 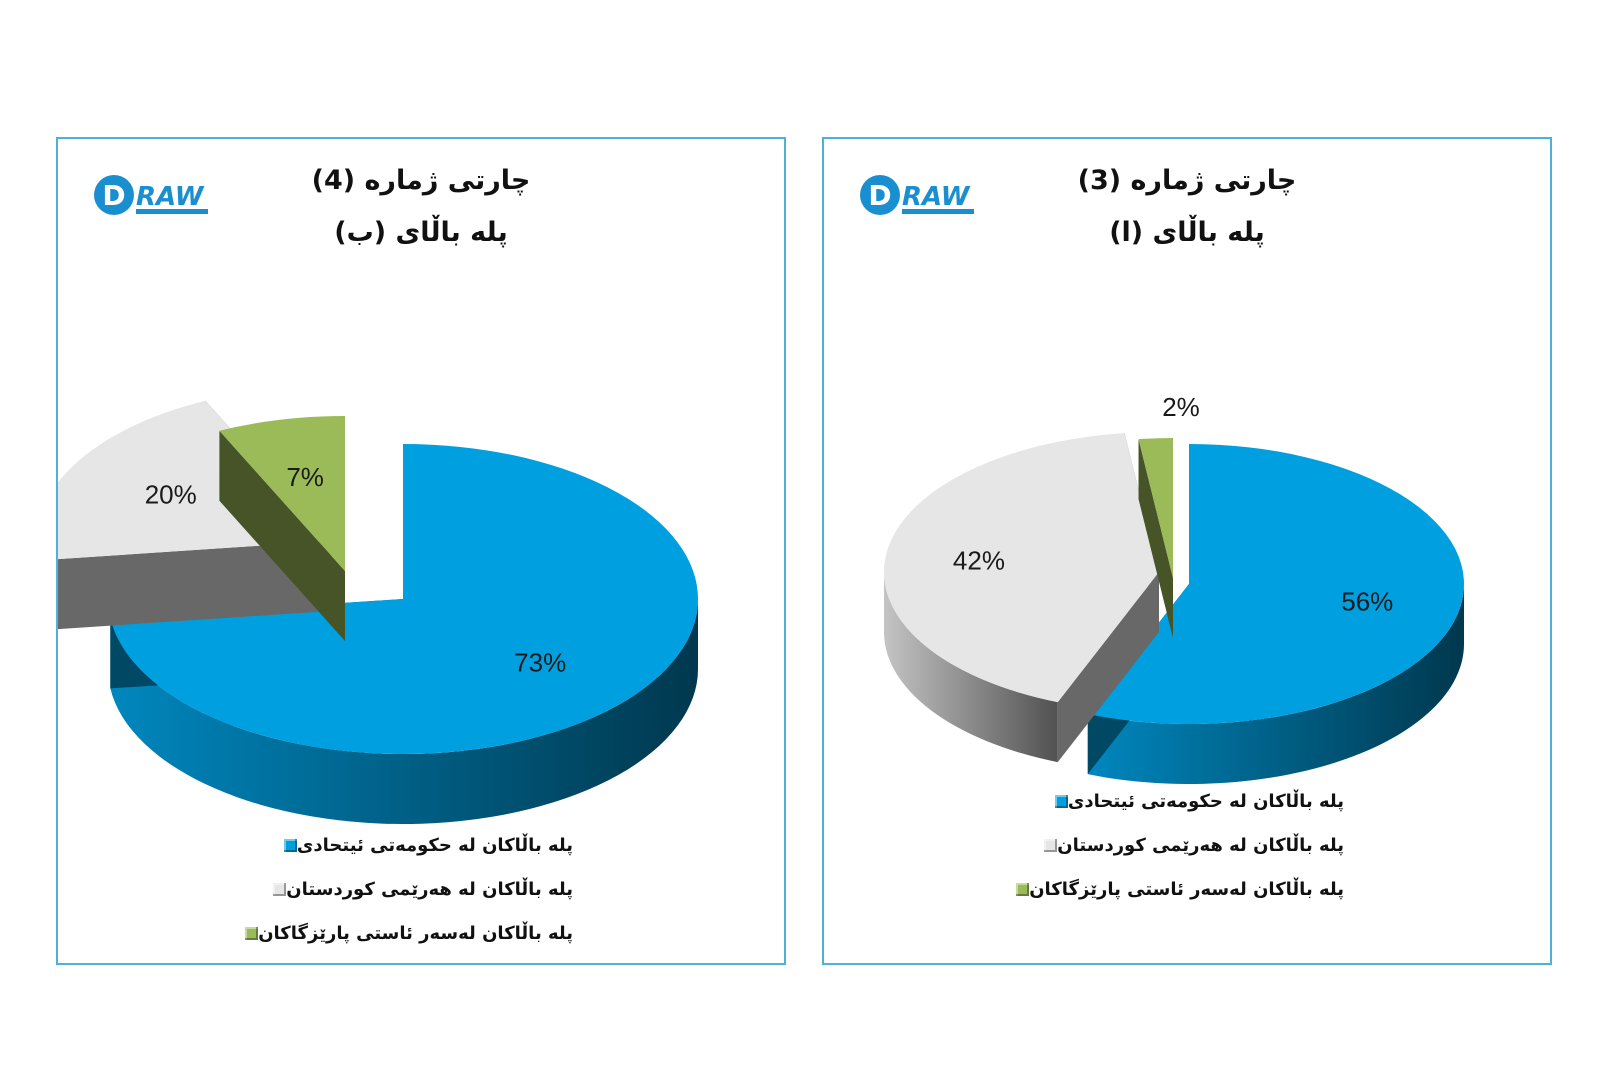 I want to click on pie-chart-3: 56% 42% 2%, so click(x=1174, y=588).